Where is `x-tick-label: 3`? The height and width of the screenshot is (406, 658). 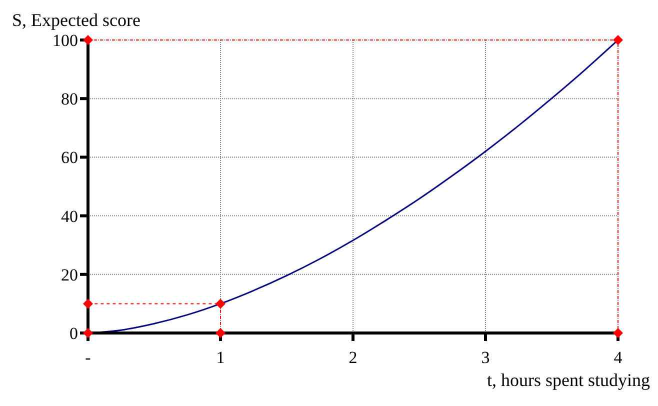 x-tick-label: 3 is located at coordinates (485, 358).